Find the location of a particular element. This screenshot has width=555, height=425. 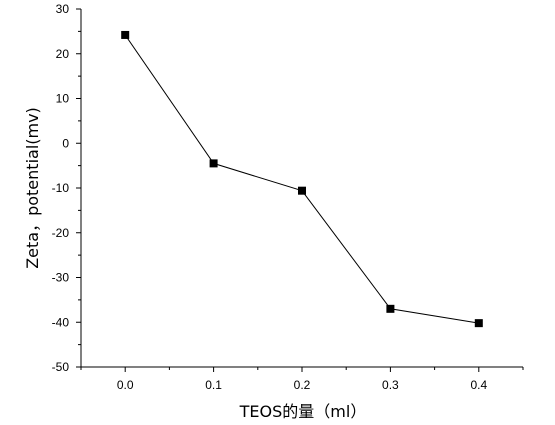

x-tick-label: 0.0 is located at coordinates (125, 385).